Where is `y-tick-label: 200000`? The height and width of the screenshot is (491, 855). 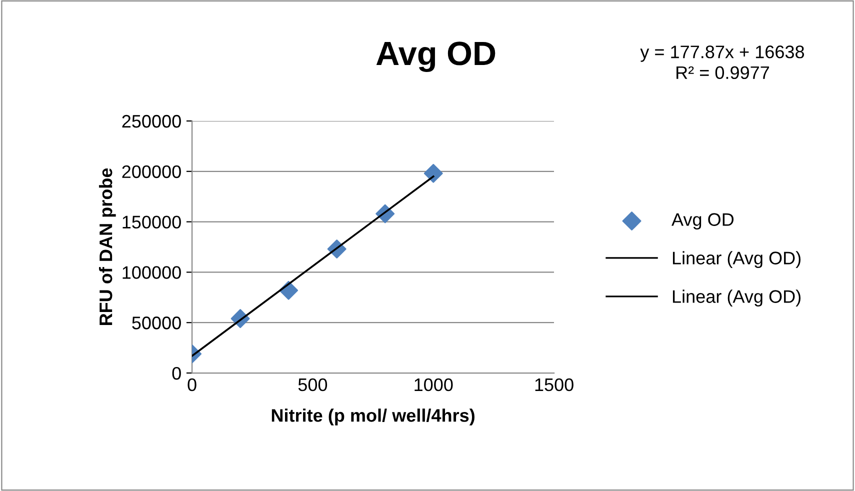 y-tick-label: 200000 is located at coordinates (151, 171).